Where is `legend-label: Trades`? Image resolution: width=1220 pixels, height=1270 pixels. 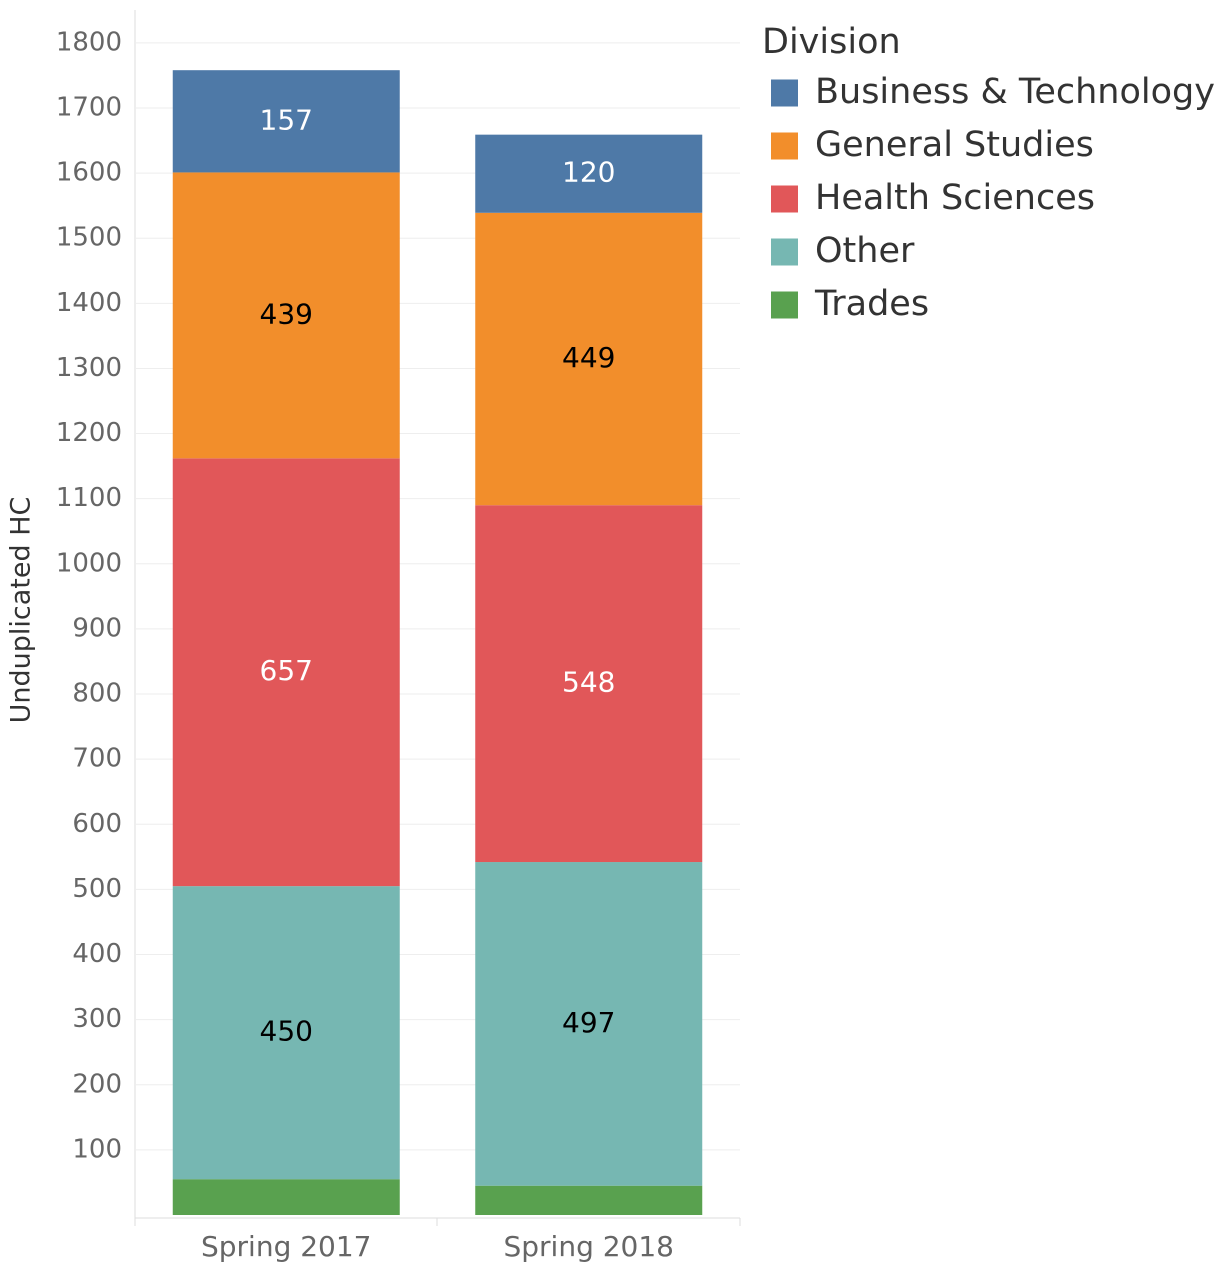 legend-label: Trades is located at coordinates (871, 304).